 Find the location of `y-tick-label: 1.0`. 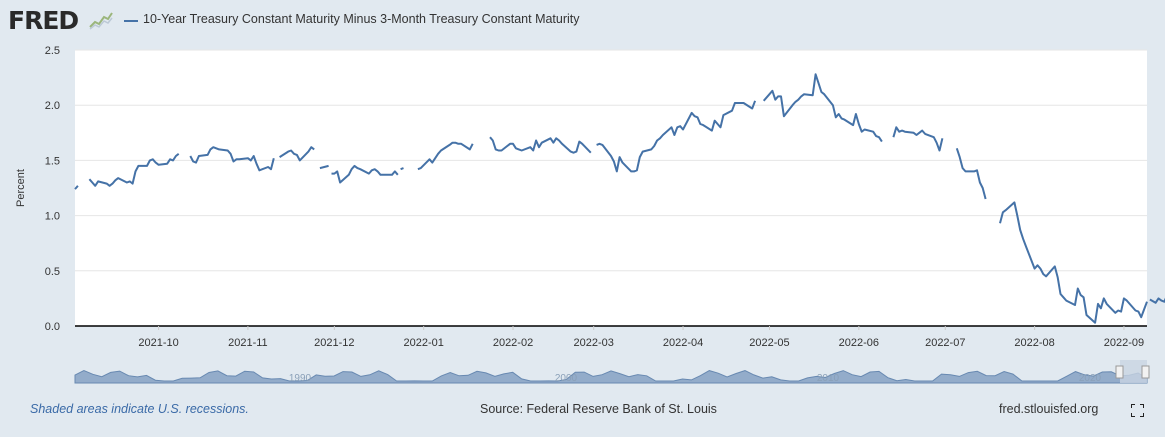

y-tick-label: 1.0 is located at coordinates (52, 217).